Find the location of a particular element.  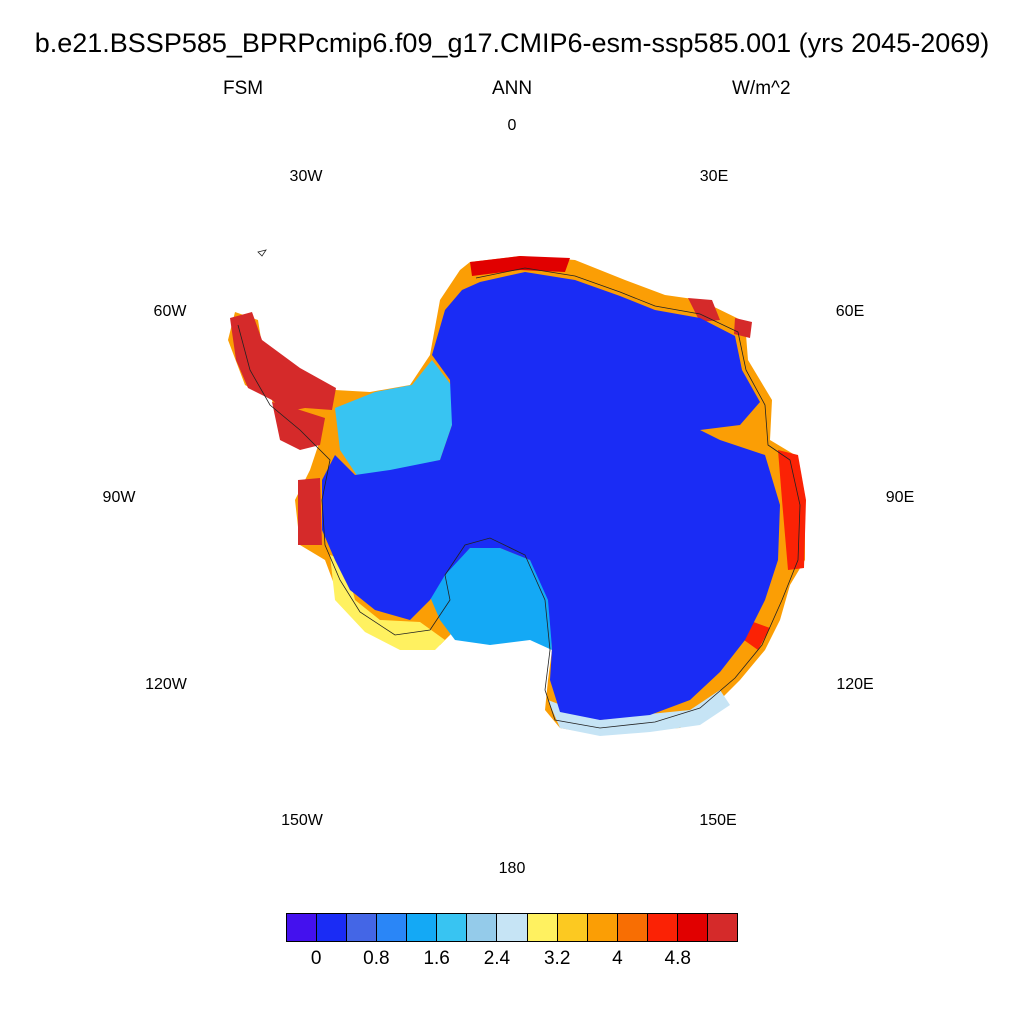

colorbar-label: 2.4 is located at coordinates (497, 958).